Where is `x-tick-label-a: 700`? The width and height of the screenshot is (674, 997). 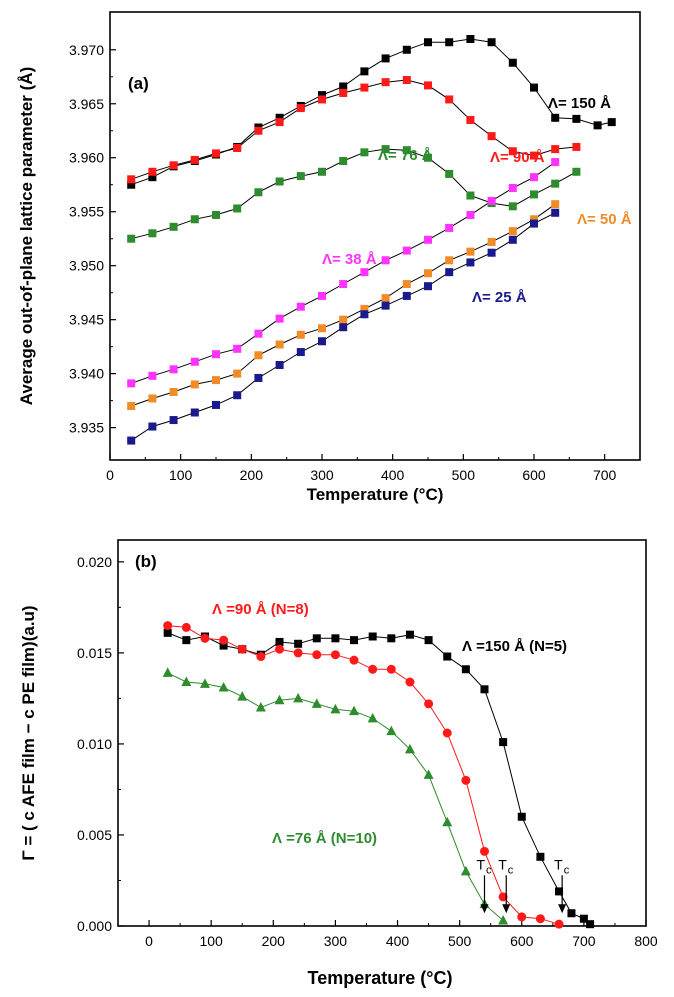 x-tick-label-a: 700 is located at coordinates (605, 475).